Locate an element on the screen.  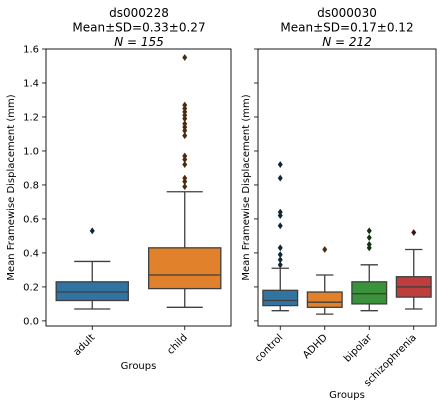
x-tick-label: adult is located at coordinates (85, 345).